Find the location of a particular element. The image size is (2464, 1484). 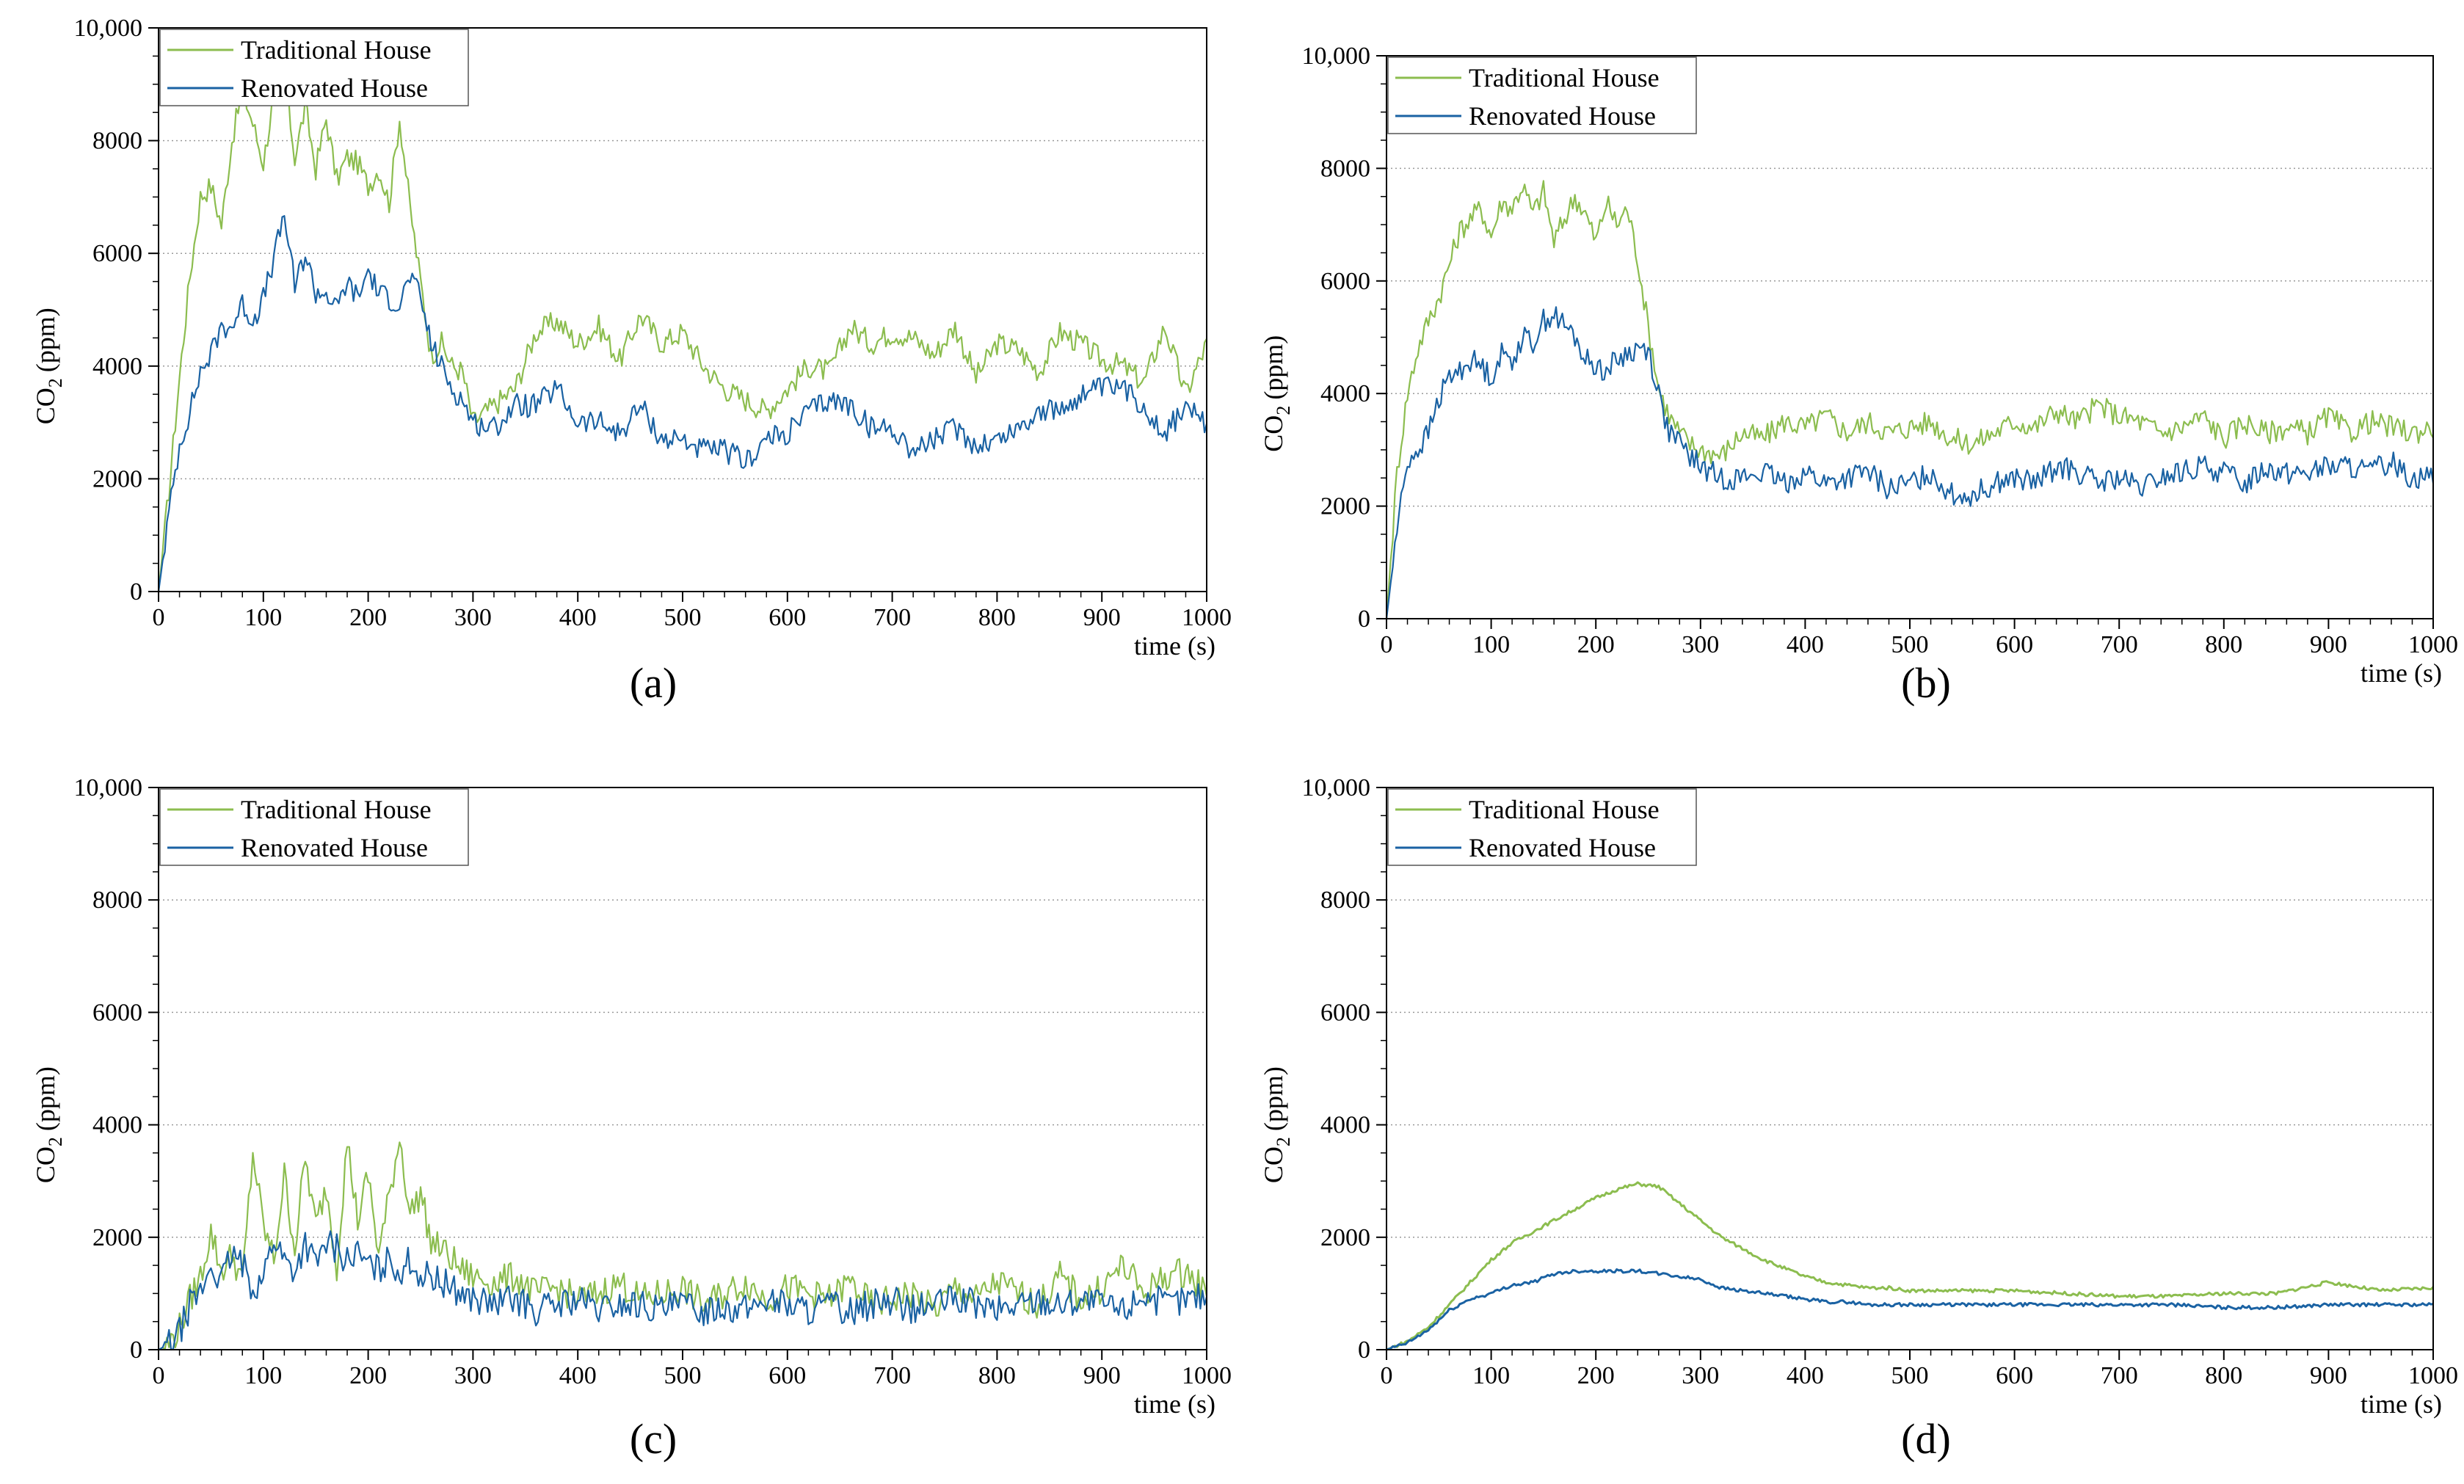

panel-label: (d) is located at coordinates (1926, 1439).